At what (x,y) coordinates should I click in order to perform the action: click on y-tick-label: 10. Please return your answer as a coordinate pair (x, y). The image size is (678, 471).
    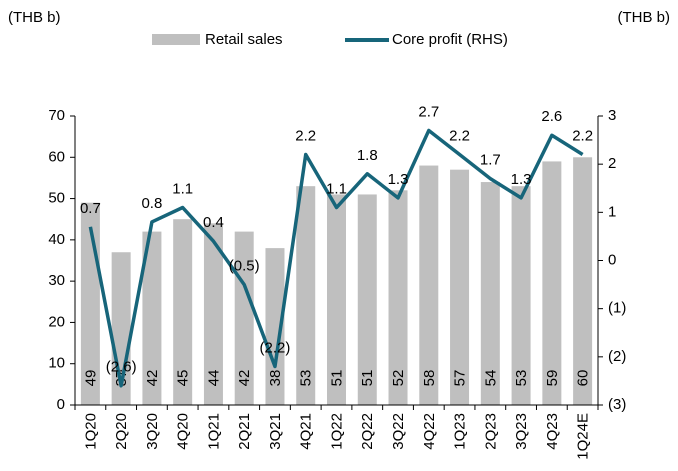
    Looking at the image, I should click on (56, 363).